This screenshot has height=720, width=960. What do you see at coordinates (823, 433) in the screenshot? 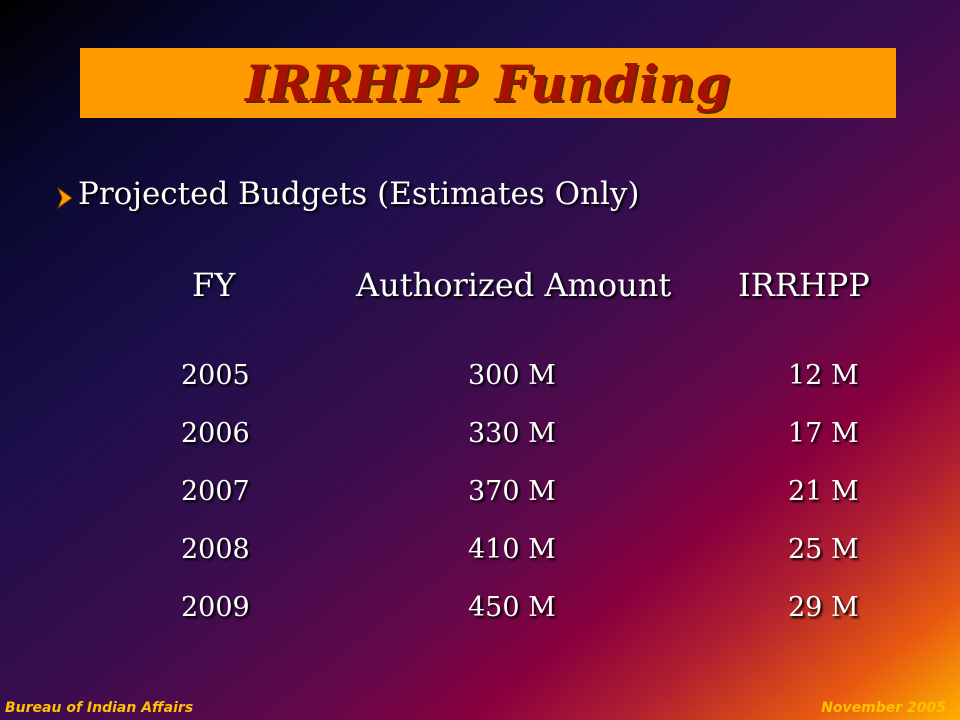
I see `irrhpp-cell: 17 M` at bounding box center [823, 433].